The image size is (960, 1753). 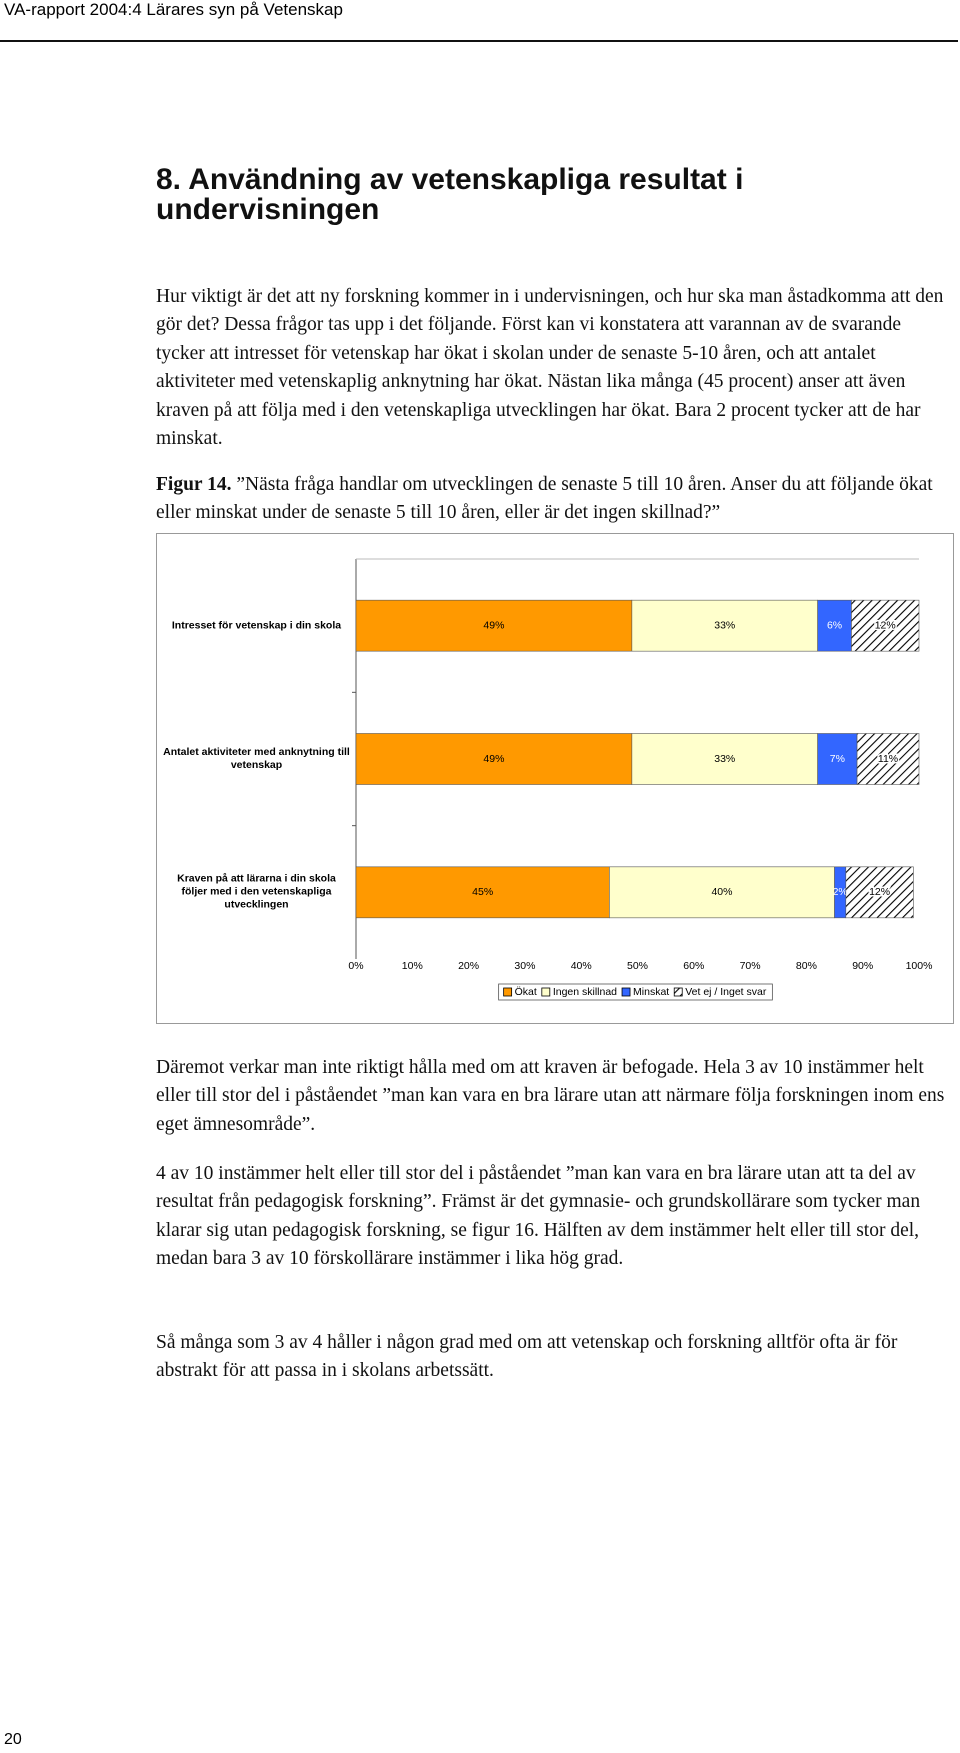 What do you see at coordinates (524, 966) in the screenshot?
I see `x-tick-label: 30%` at bounding box center [524, 966].